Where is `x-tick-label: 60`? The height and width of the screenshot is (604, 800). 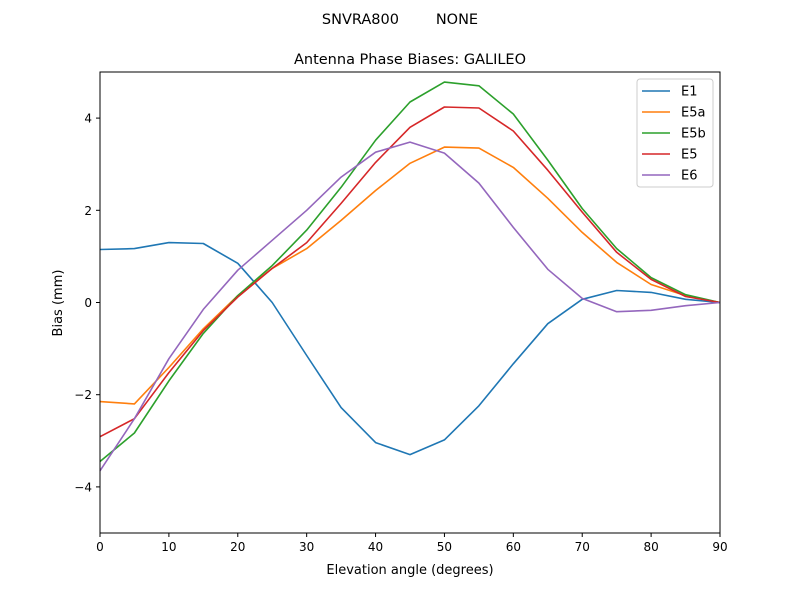 x-tick-label: 60 is located at coordinates (513, 547).